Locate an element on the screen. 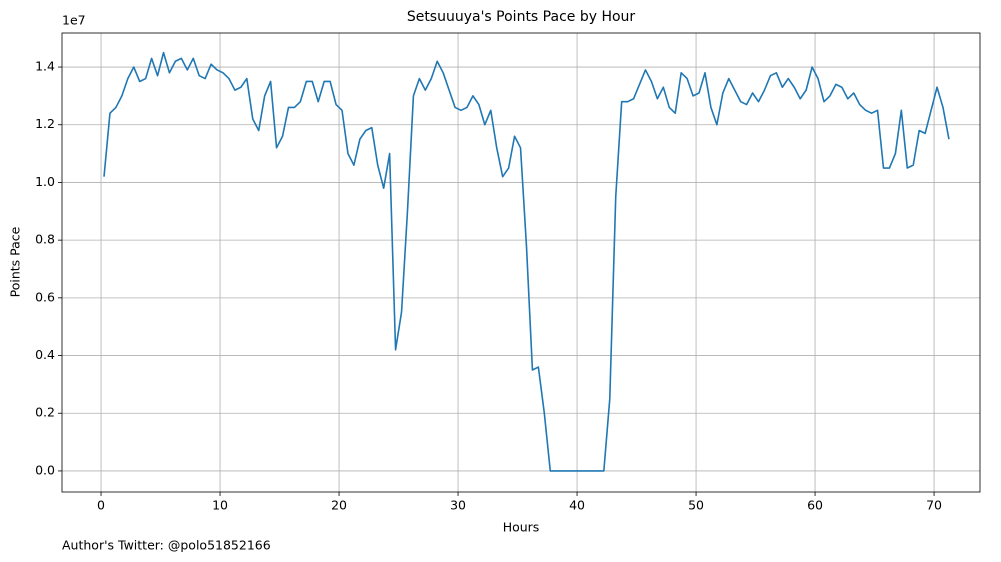 This screenshot has width=1001, height=562. y-tick-label: 1.0 is located at coordinates (45, 181).